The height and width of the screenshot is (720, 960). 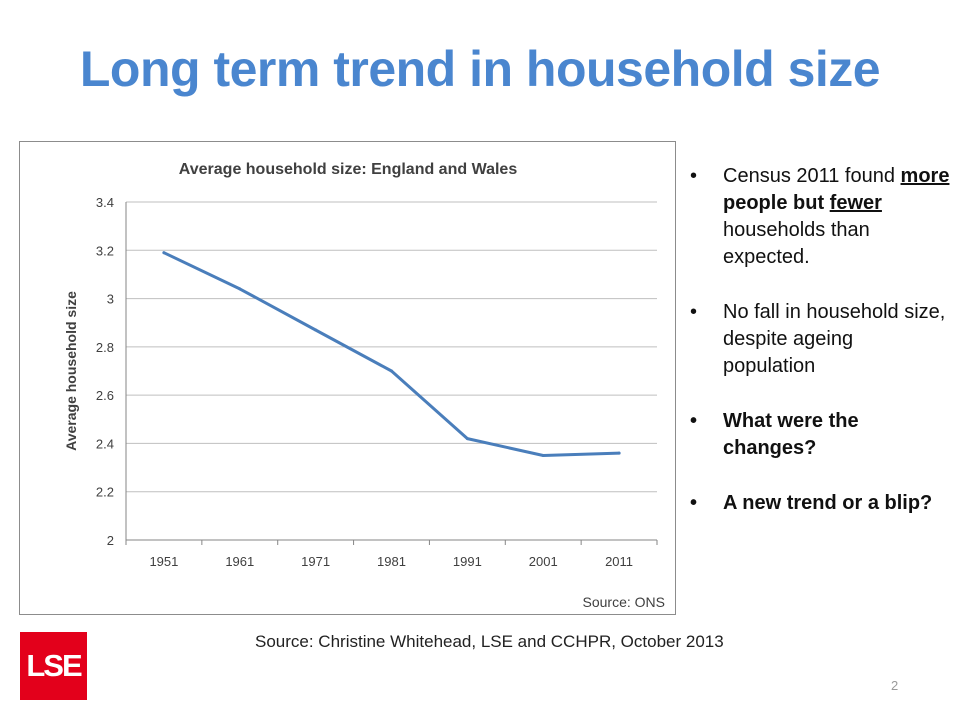 I want to click on bullet-text-part: households than expected., so click(x=796, y=243).